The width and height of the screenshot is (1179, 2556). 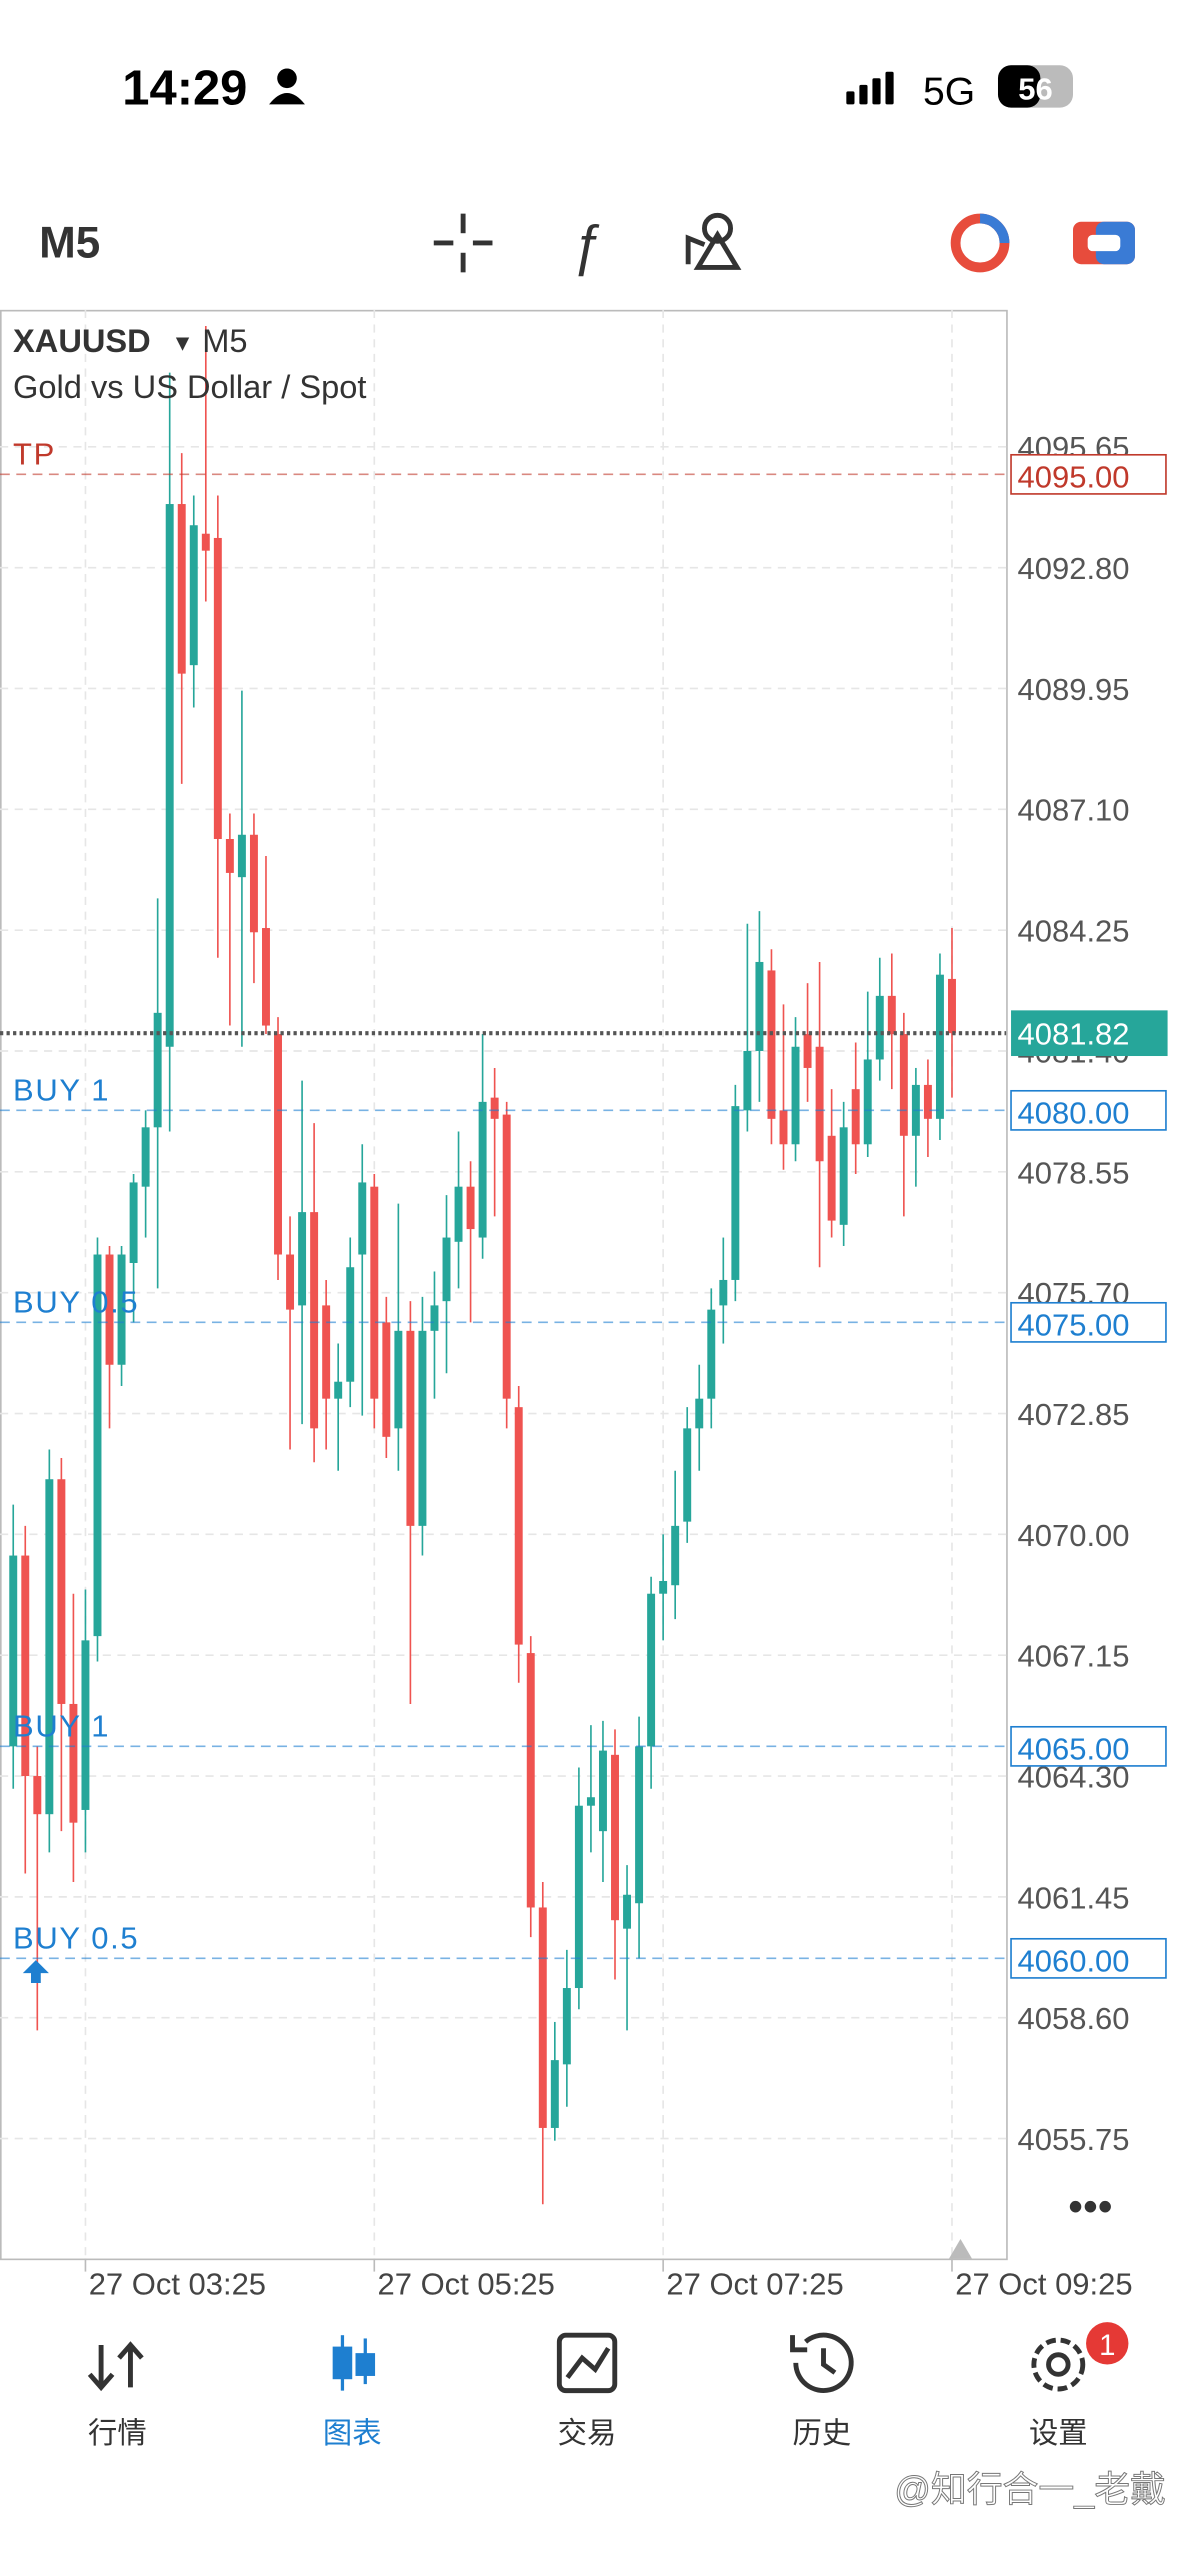 What do you see at coordinates (82, 340) in the screenshot?
I see `symbol: XAUUSD` at bounding box center [82, 340].